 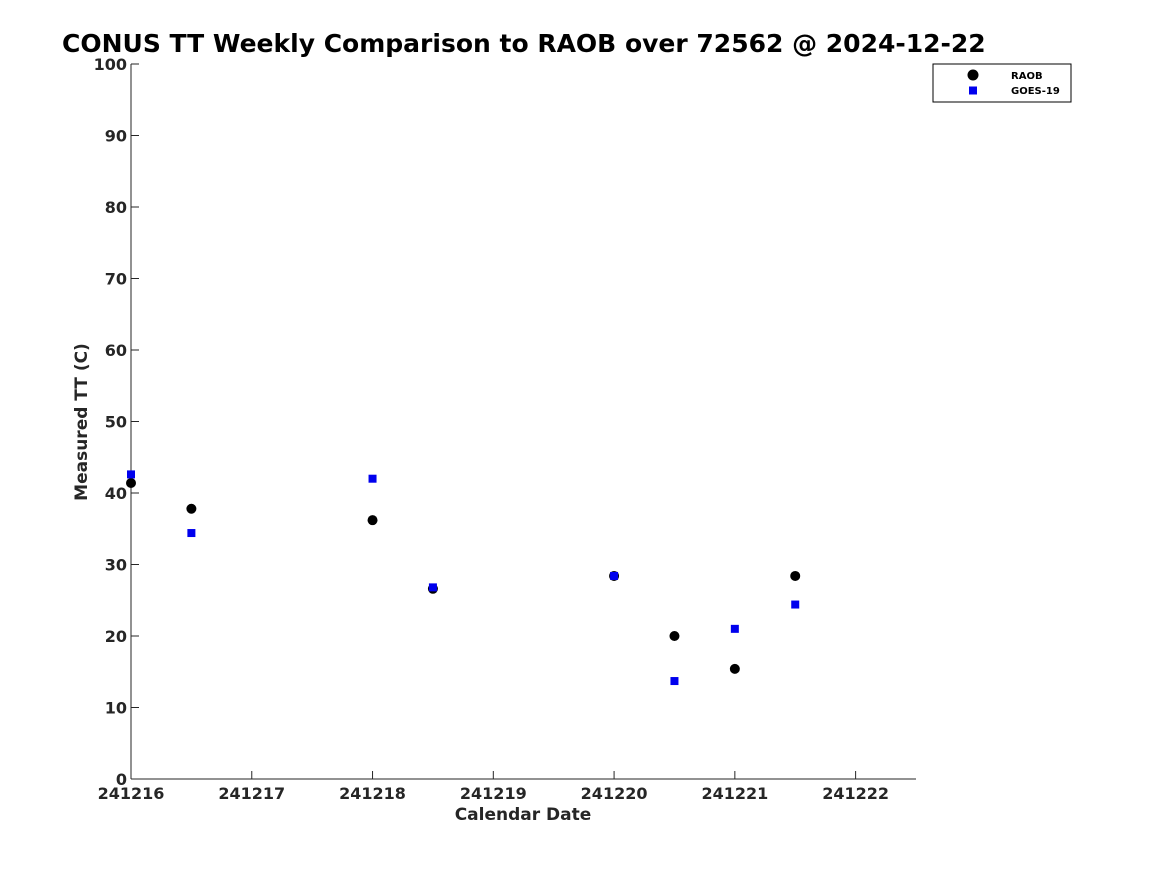 I want to click on y-axis-label: Measured TT (C), so click(x=82, y=422).